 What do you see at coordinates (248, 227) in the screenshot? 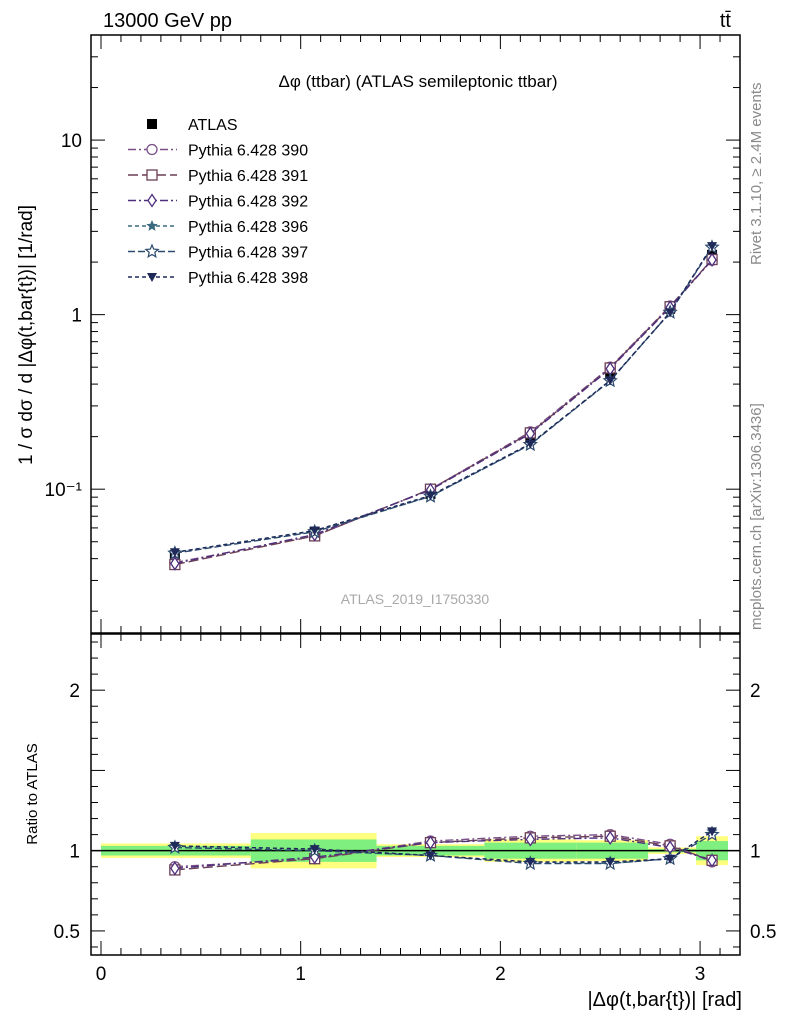
I see `legend-label: Pythia 6.428 396` at bounding box center [248, 227].